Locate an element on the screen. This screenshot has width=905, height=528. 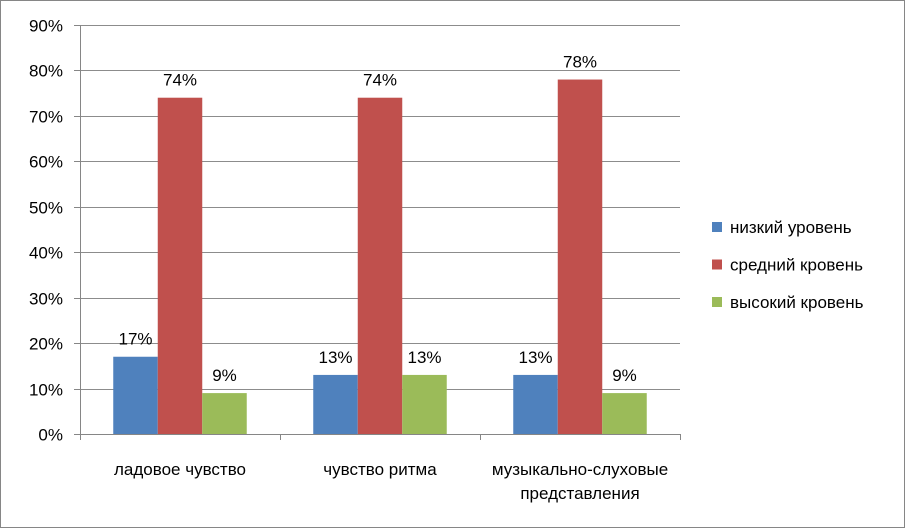
y-axis-tick-labels: 0% 10% 20% 30% 40% 50% 60% 70% 80% 90% is located at coordinates (46, 231).